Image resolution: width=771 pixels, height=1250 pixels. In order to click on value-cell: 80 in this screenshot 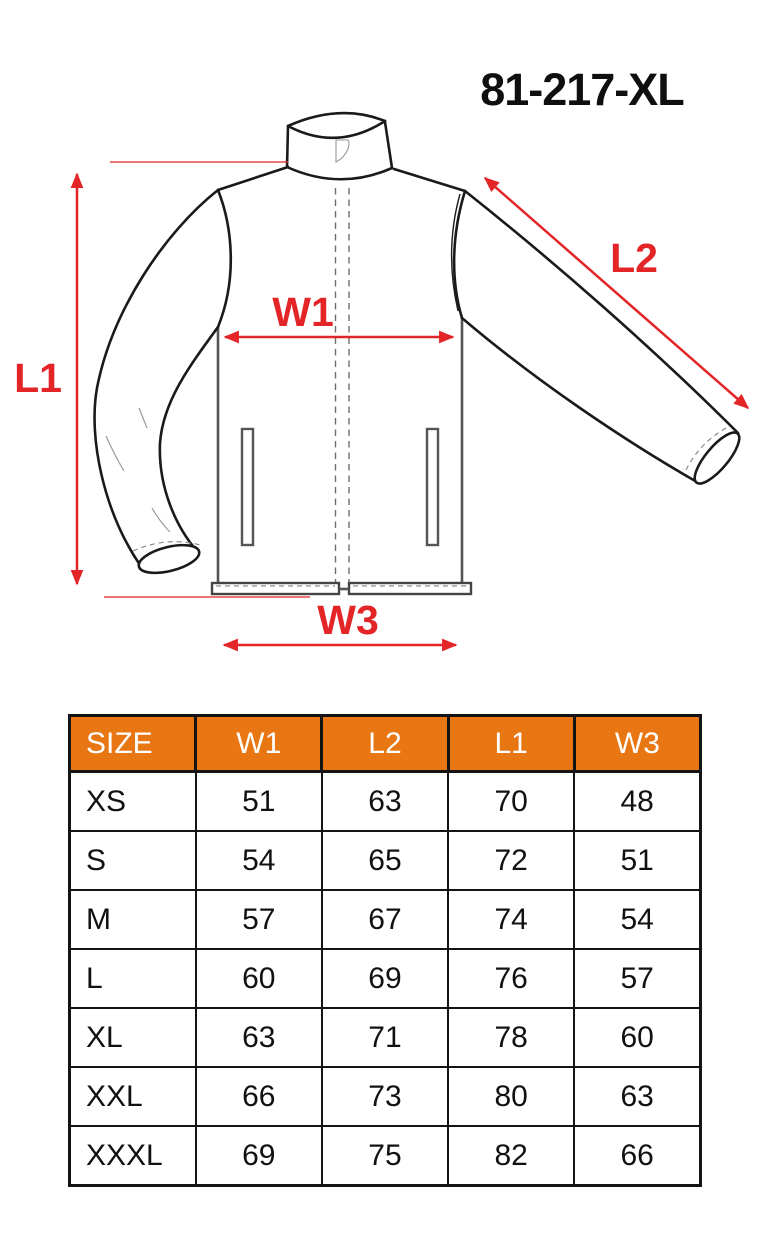, I will do `click(511, 1096)`.